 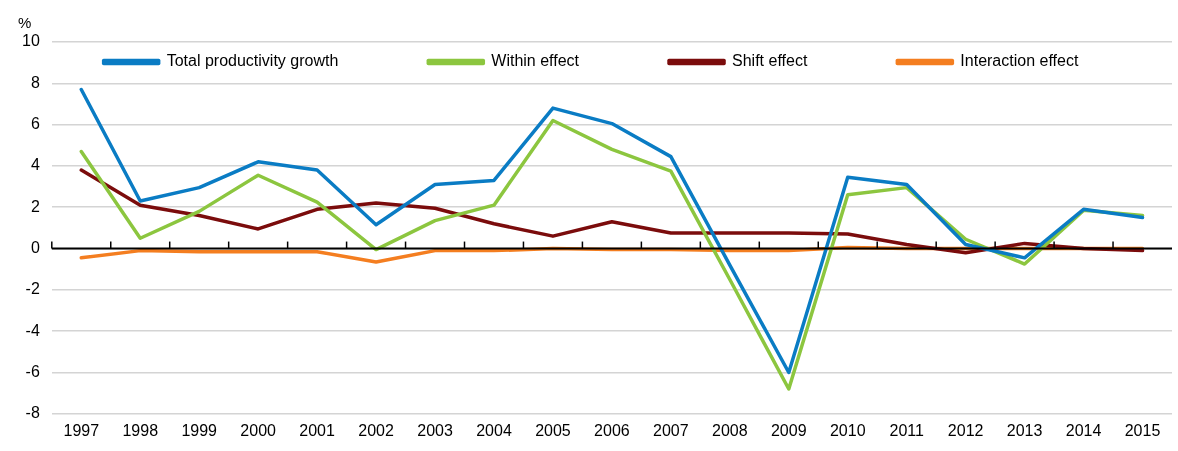 What do you see at coordinates (376, 430) in the screenshot?
I see `x-tick-label: 2002` at bounding box center [376, 430].